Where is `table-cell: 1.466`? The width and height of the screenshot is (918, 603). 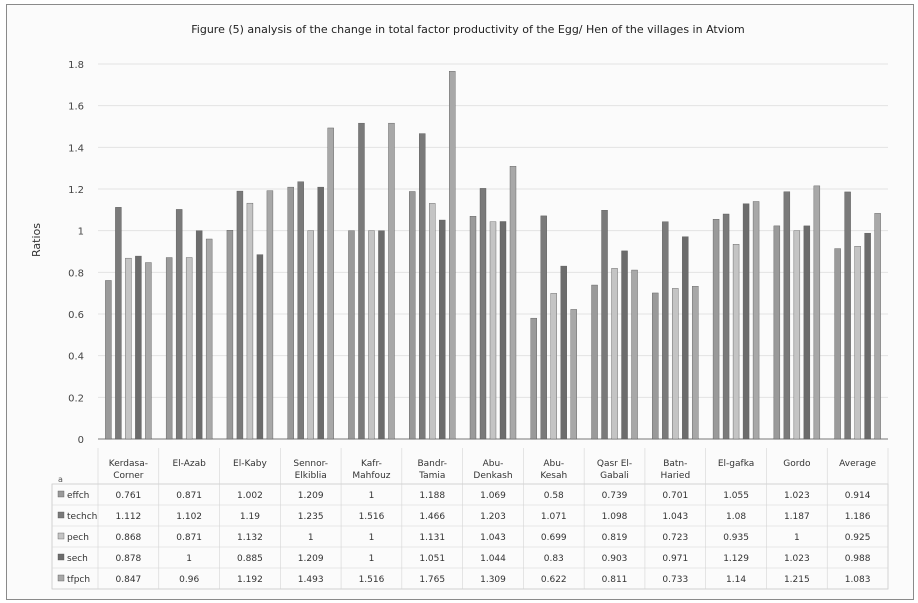
table-cell: 1.466 is located at coordinates (432, 517).